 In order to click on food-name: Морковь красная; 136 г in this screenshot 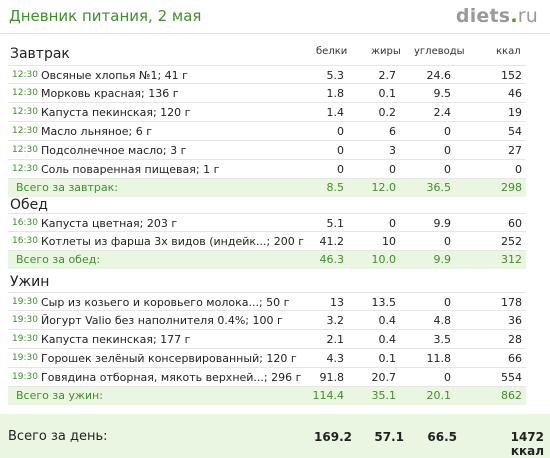, I will do `click(110, 93)`.